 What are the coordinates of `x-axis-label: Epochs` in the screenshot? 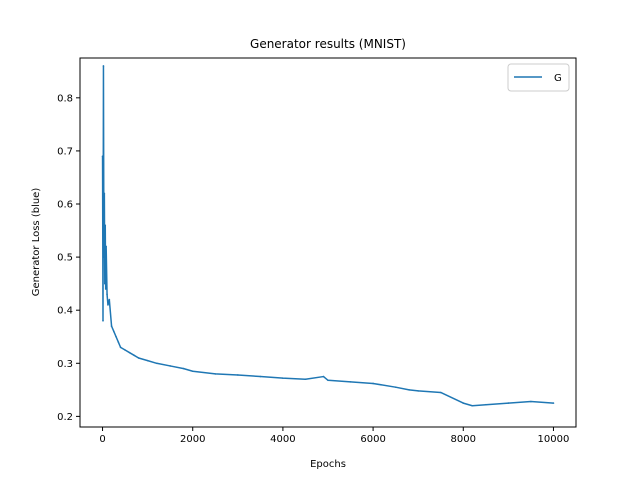 It's located at (328, 464).